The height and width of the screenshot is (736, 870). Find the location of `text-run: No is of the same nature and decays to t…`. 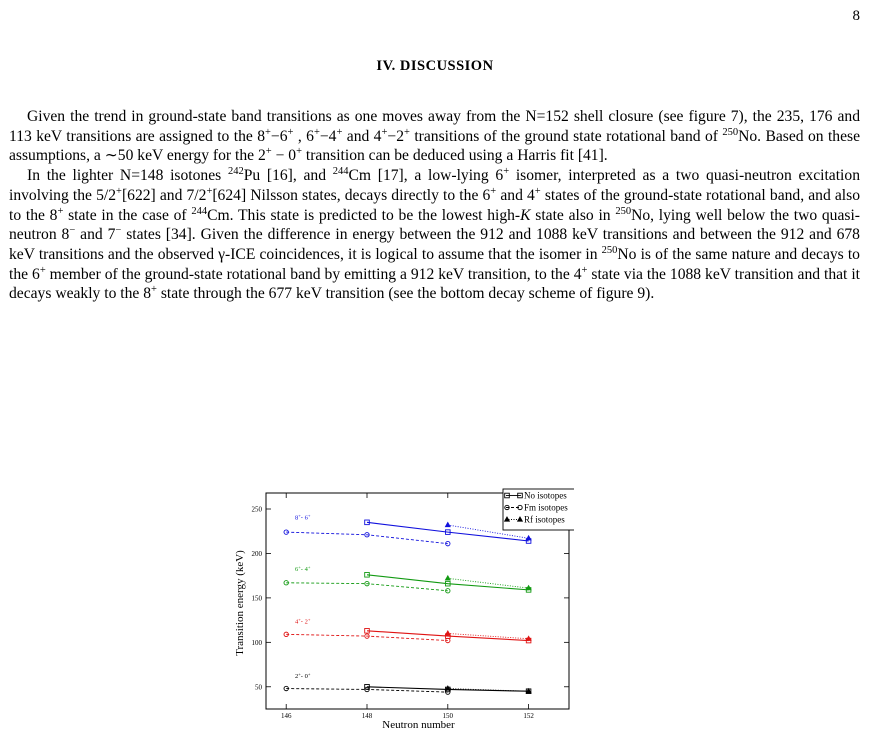

text-run: No is of the same nature and decays to t… is located at coordinates (434, 264).